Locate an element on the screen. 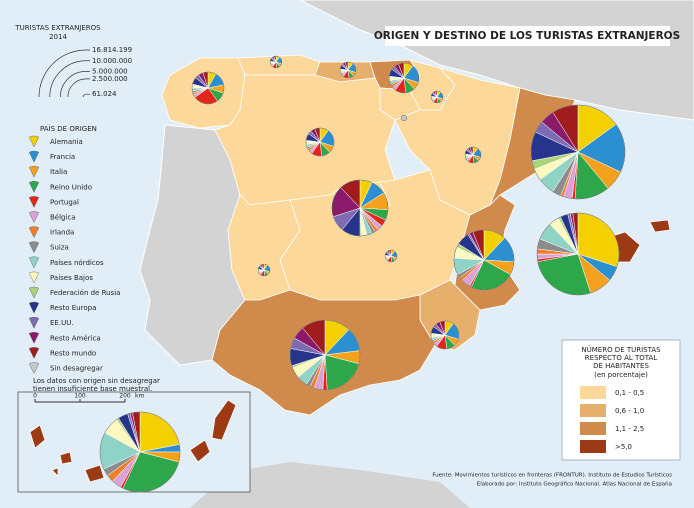 This screenshot has width=694, height=508. size-label: 10.000.000 is located at coordinates (112, 61).